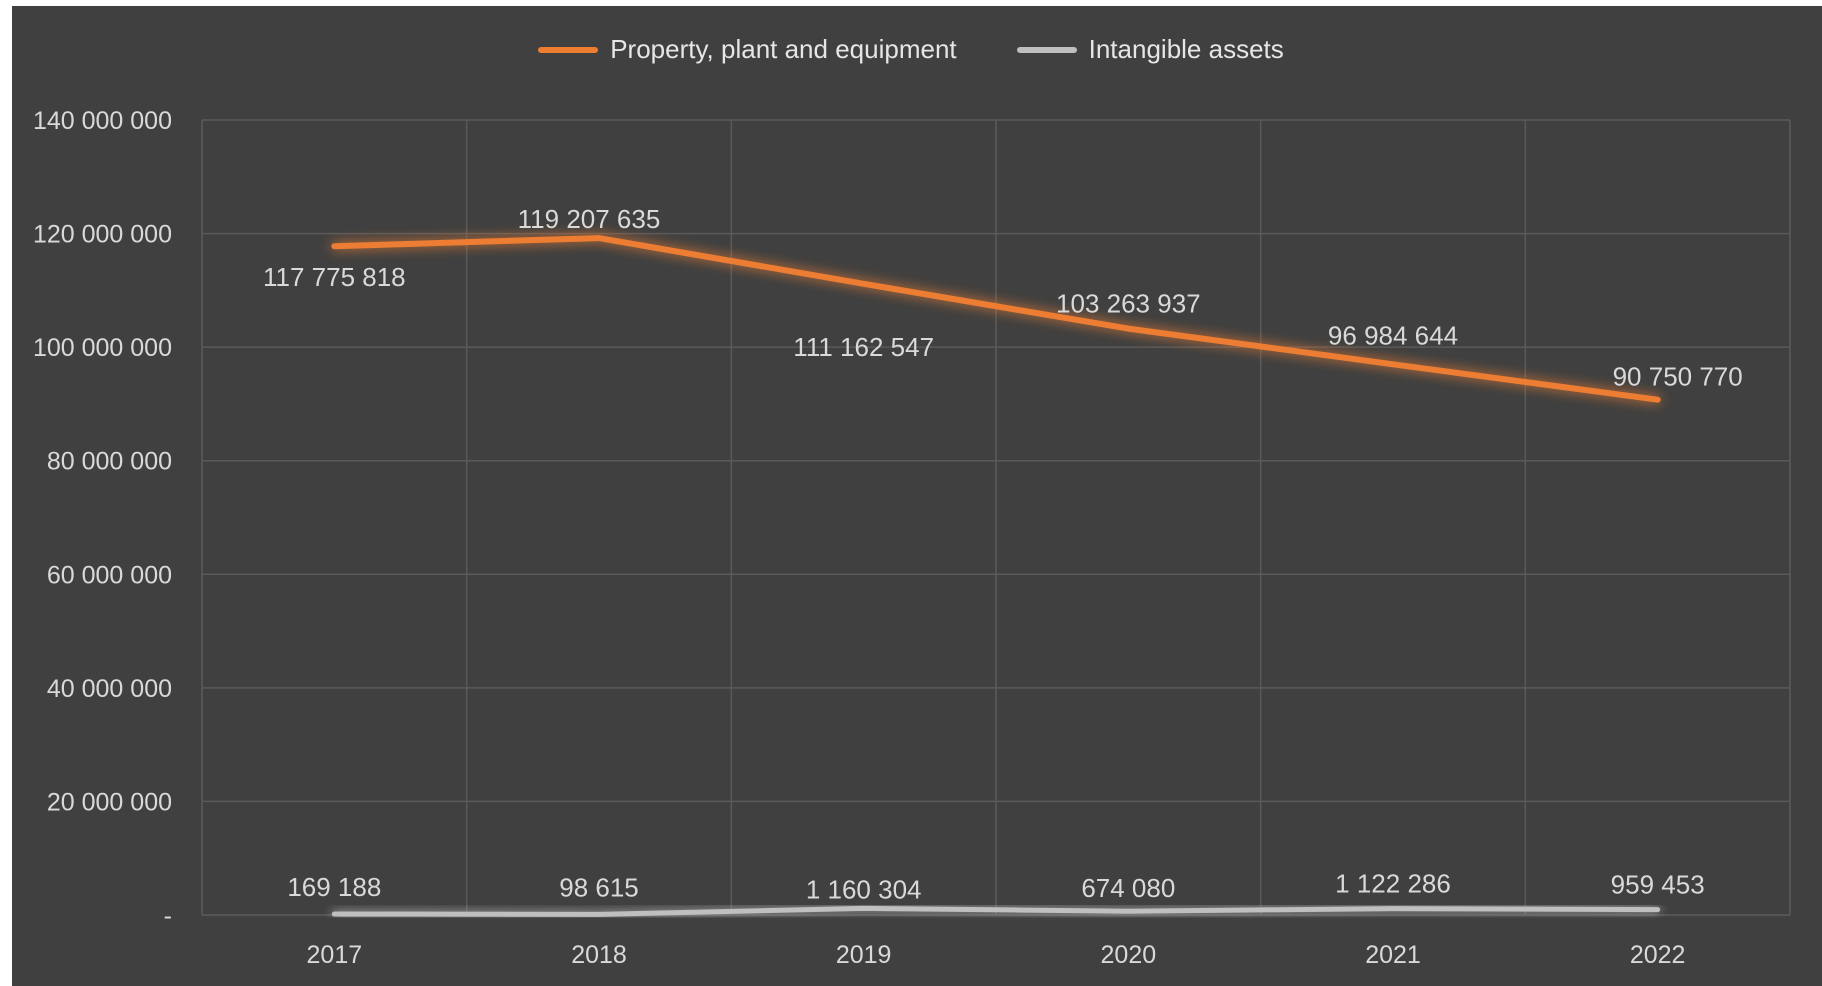  What do you see at coordinates (168, 916) in the screenshot?
I see `y-tick-label: -` at bounding box center [168, 916].